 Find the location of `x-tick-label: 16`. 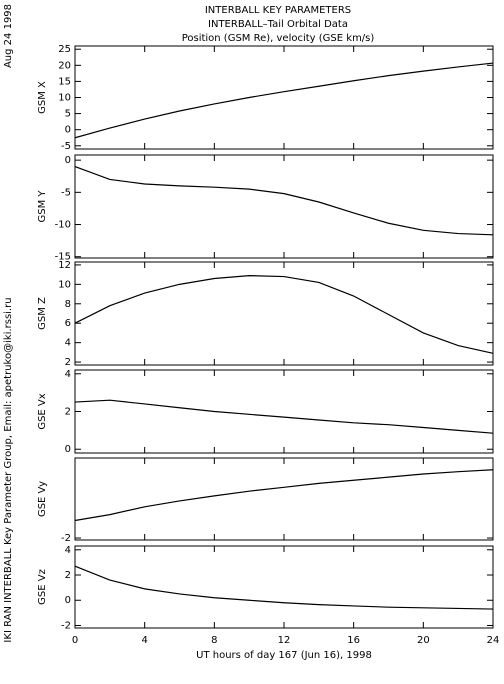

x-tick-label: 16 is located at coordinates (353, 640).